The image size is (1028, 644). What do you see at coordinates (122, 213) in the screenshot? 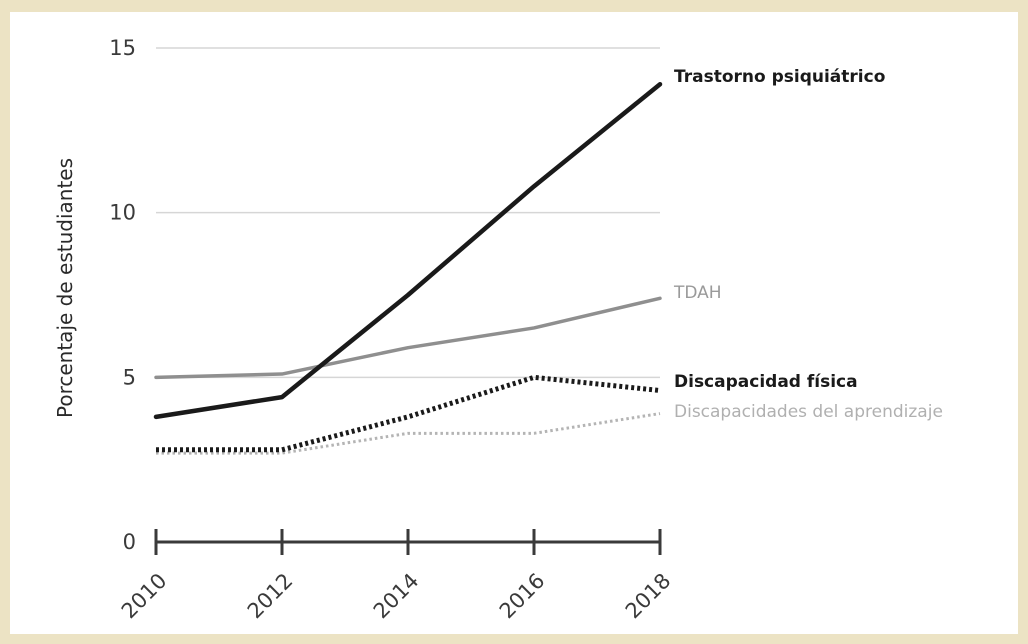
I see `y-tick-label: 10` at bounding box center [122, 213].